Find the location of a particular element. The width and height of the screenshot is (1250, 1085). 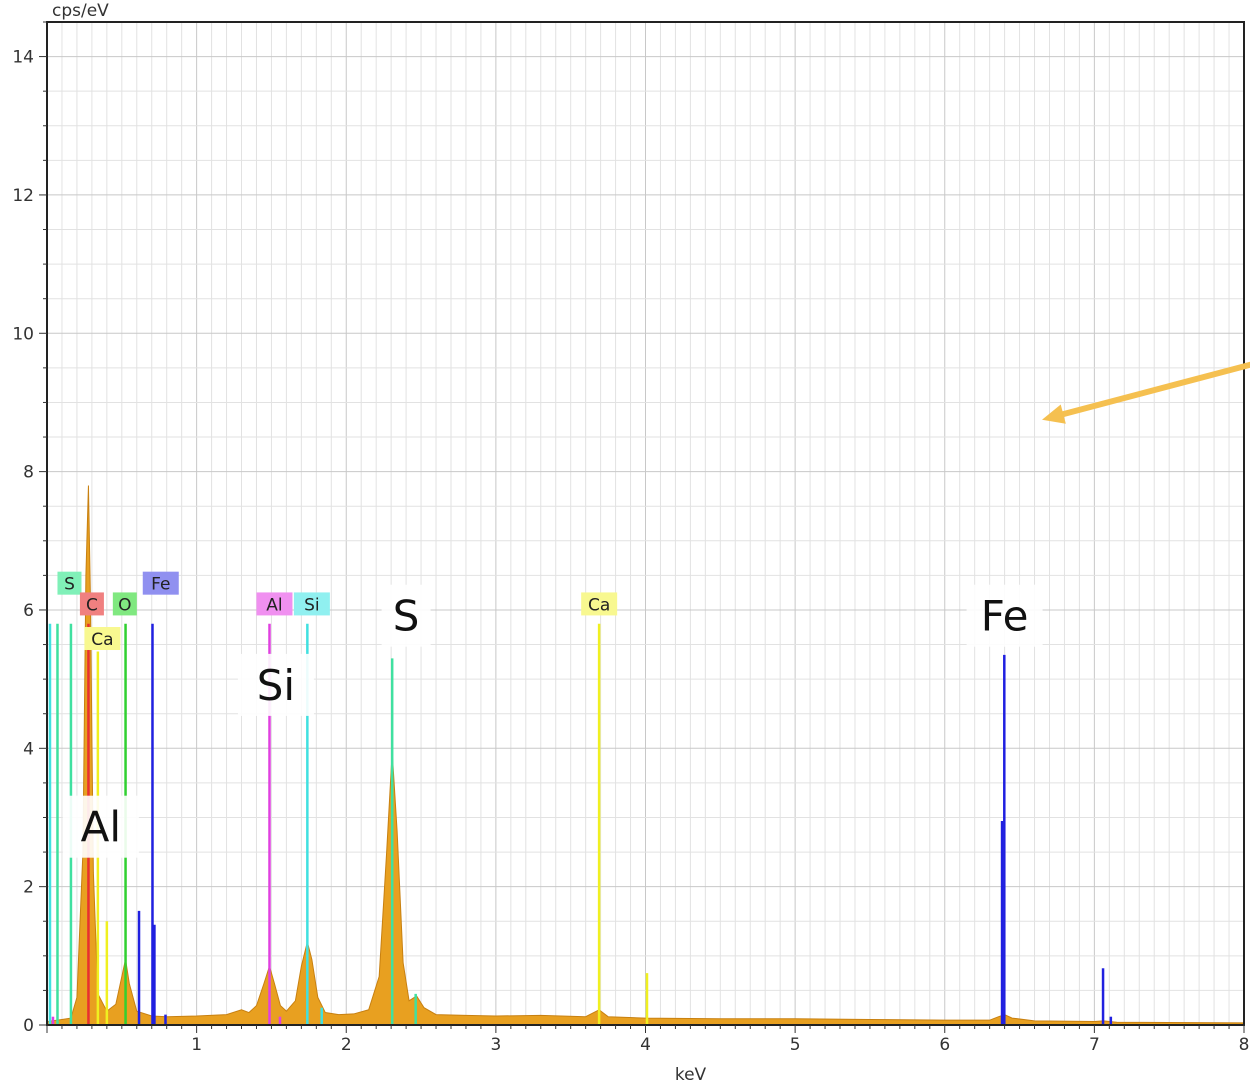

y-tick-label: 0 is located at coordinates (28, 1026).